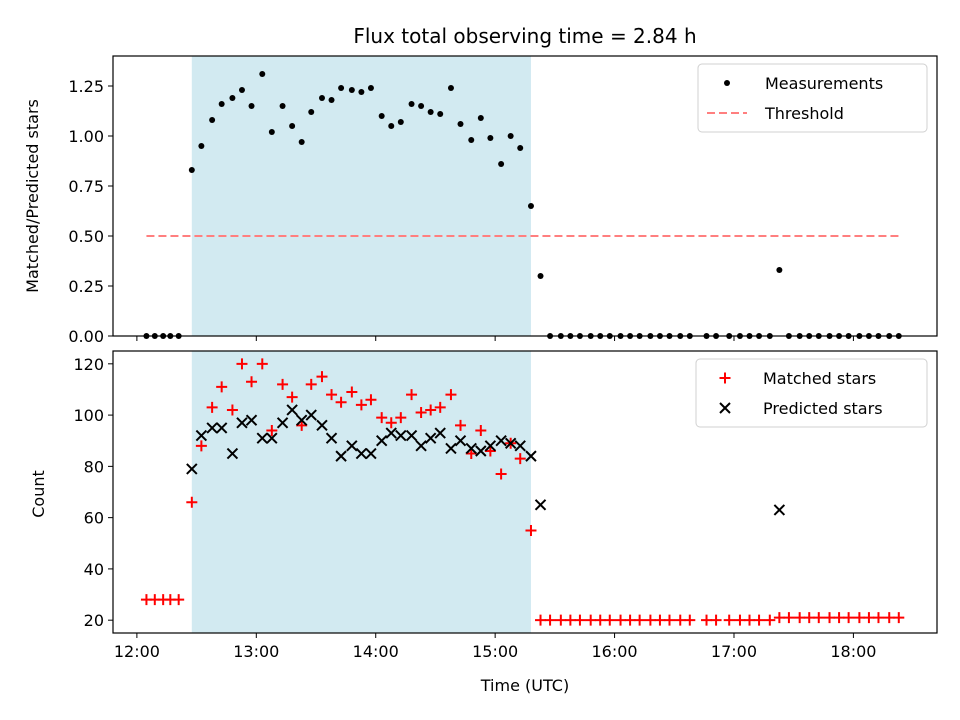 This screenshot has height=720, width=960. What do you see at coordinates (495, 651) in the screenshot?
I see `x-tick-label: 15:00` at bounding box center [495, 651].